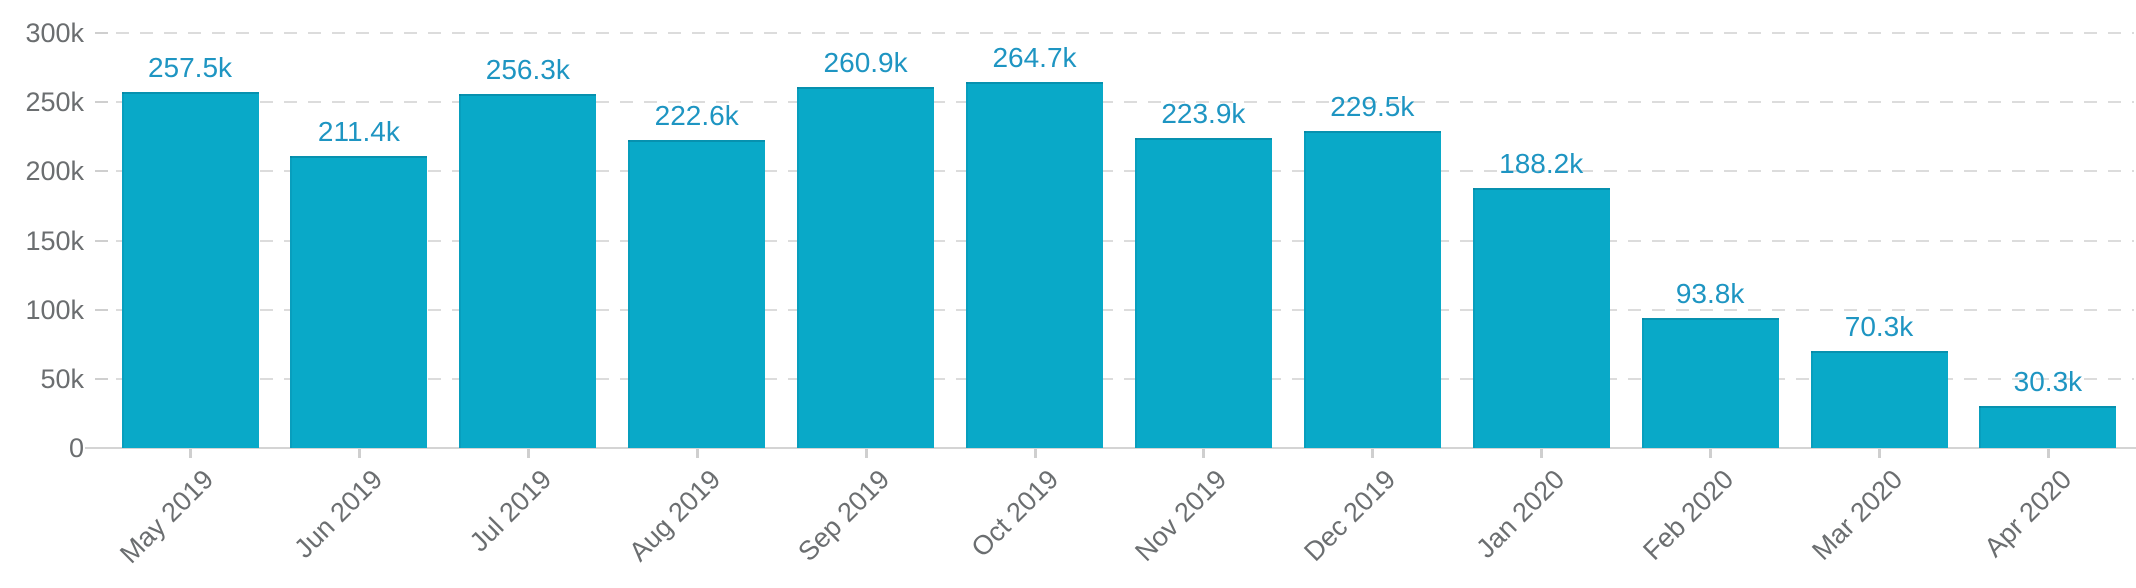 The image size is (2136, 588). Describe the element at coordinates (2028, 513) in the screenshot. I see `x-axis-label-text: Apr 2020` at that location.